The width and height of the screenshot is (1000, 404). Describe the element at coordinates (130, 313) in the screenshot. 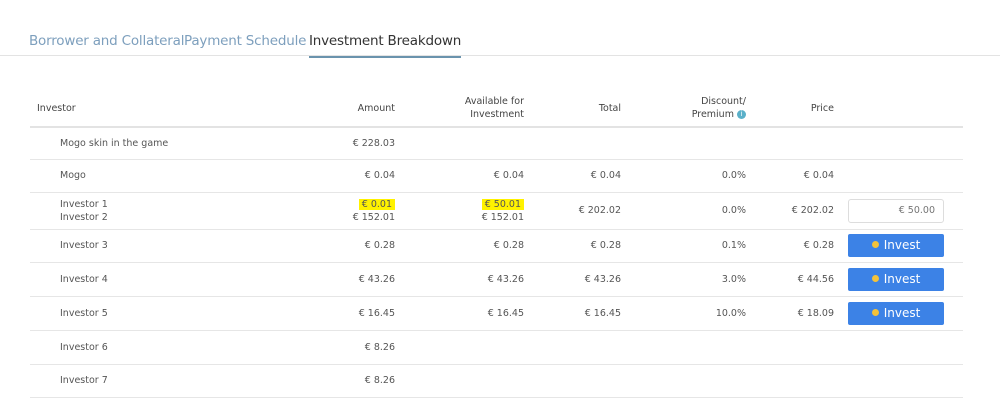

I see `investor-cell: Investor 5` at that location.